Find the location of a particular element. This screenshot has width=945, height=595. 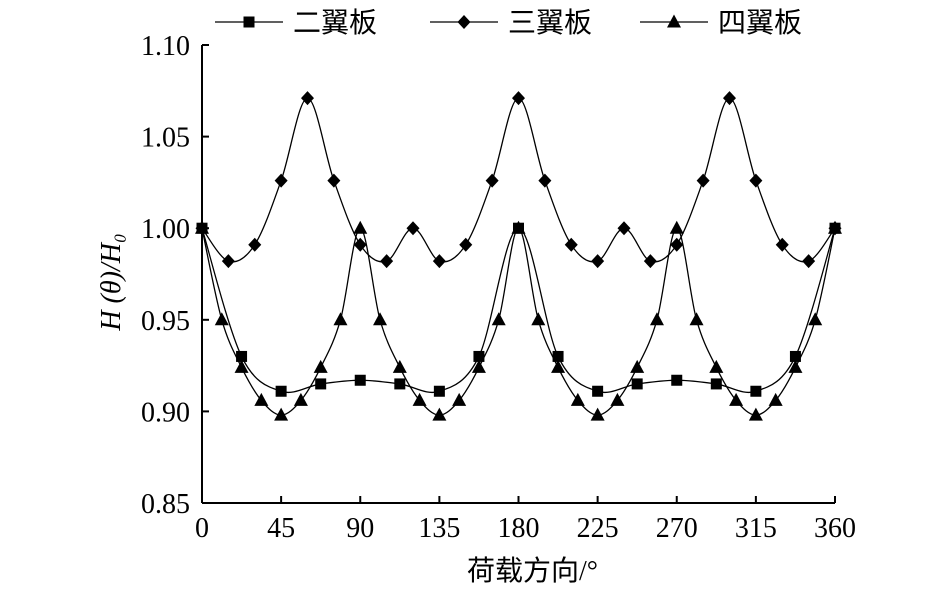

x-tick-label: 0 is located at coordinates (202, 528).